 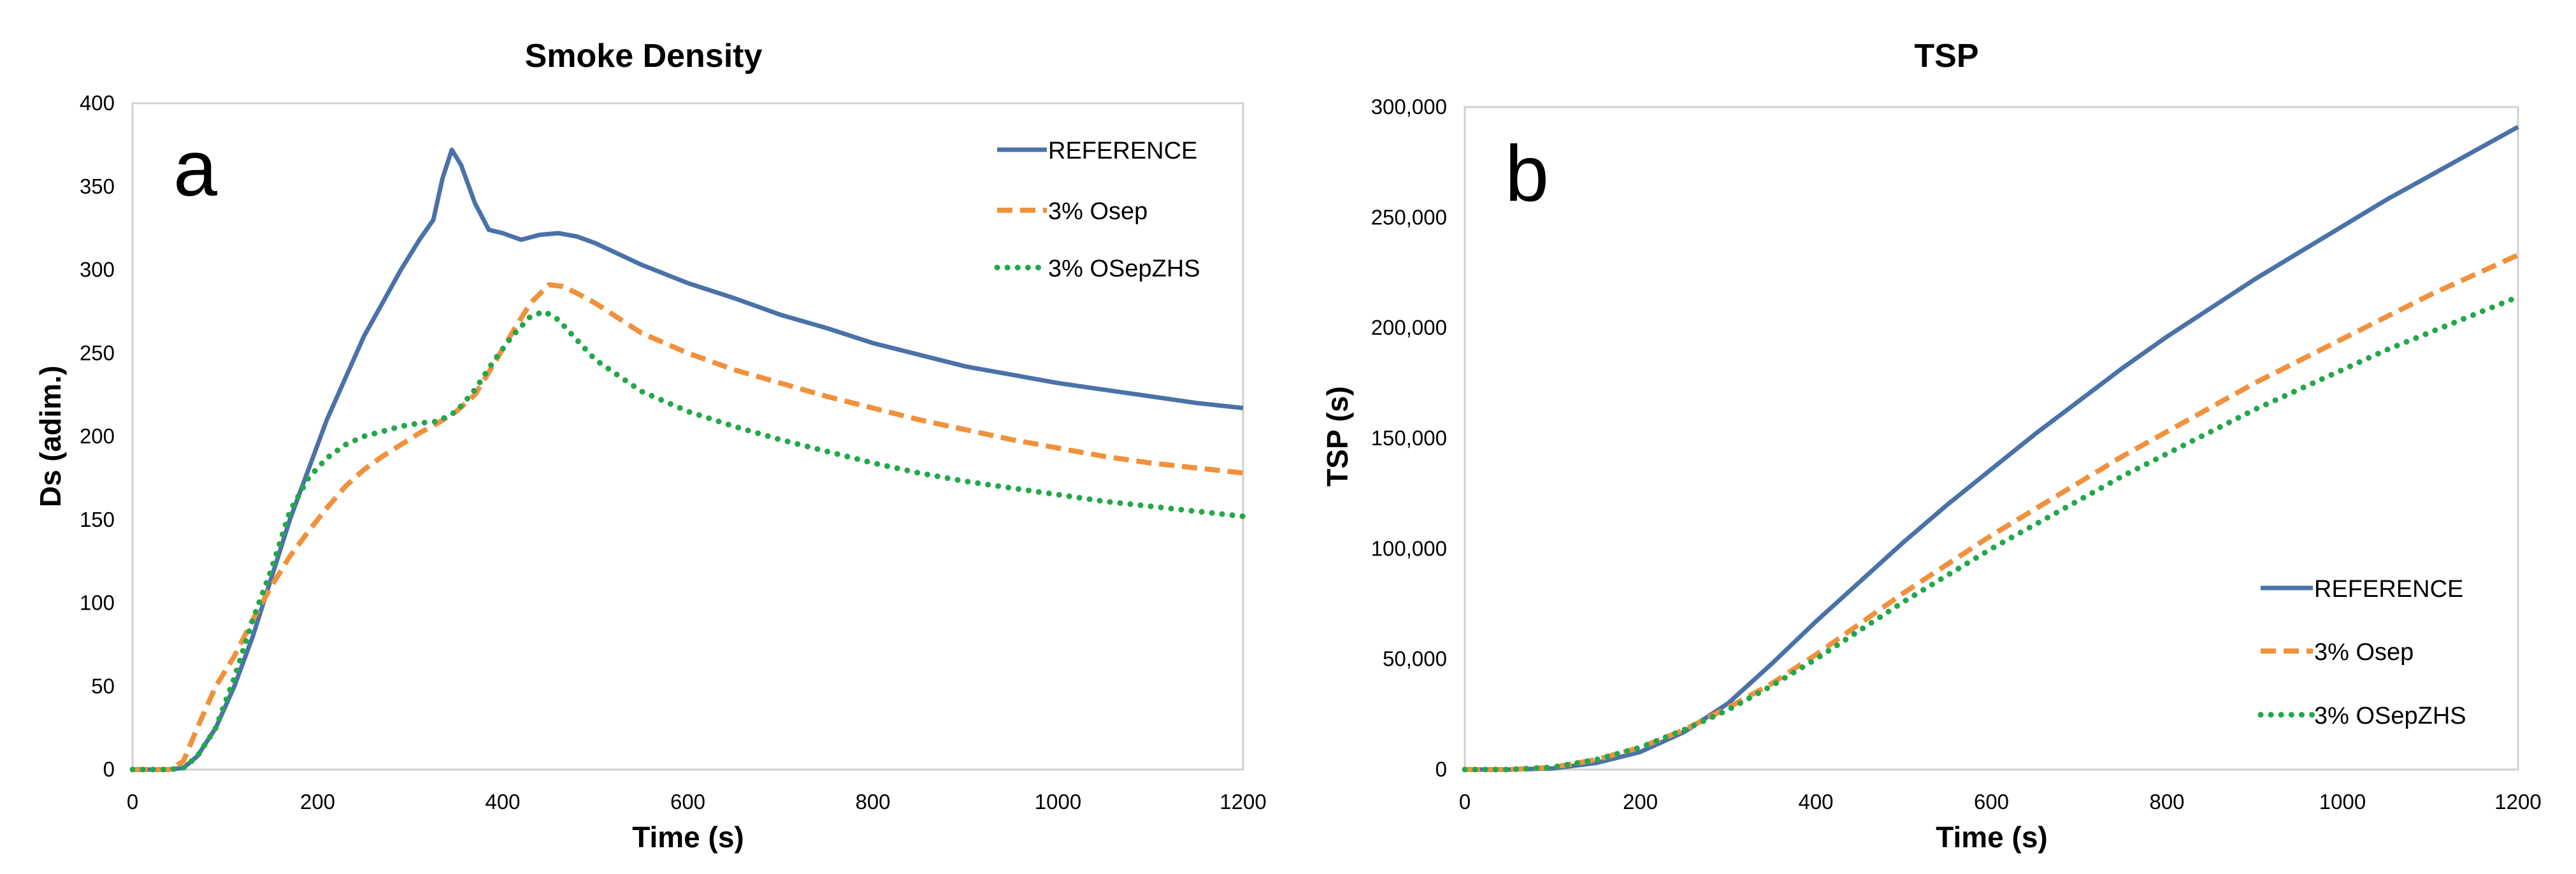 What do you see at coordinates (1409, 106) in the screenshot?
I see `y-tick-label: 300,000` at bounding box center [1409, 106].